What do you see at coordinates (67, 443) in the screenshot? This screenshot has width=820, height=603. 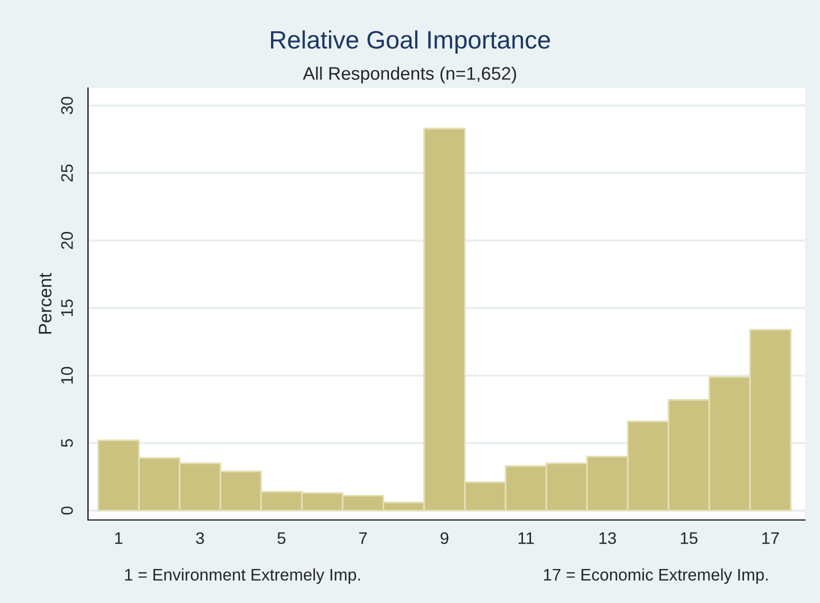 I see `y-tick-label: 5` at bounding box center [67, 443].